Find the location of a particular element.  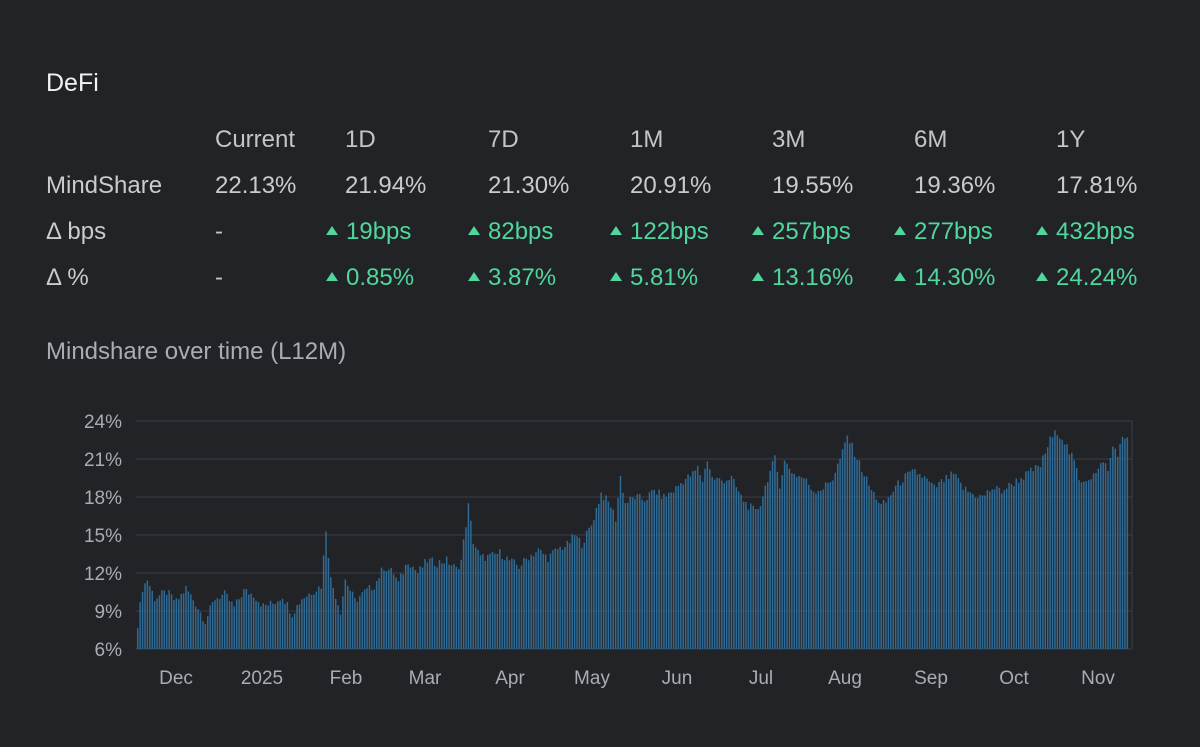

delta-pct-1y-value: 24.24% is located at coordinates (1097, 277).